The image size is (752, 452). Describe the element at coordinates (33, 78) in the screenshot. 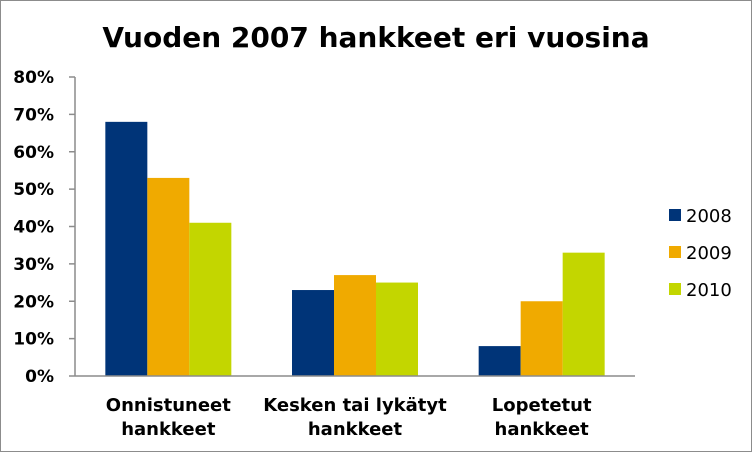

I see `y-tick-label: 80%` at that location.